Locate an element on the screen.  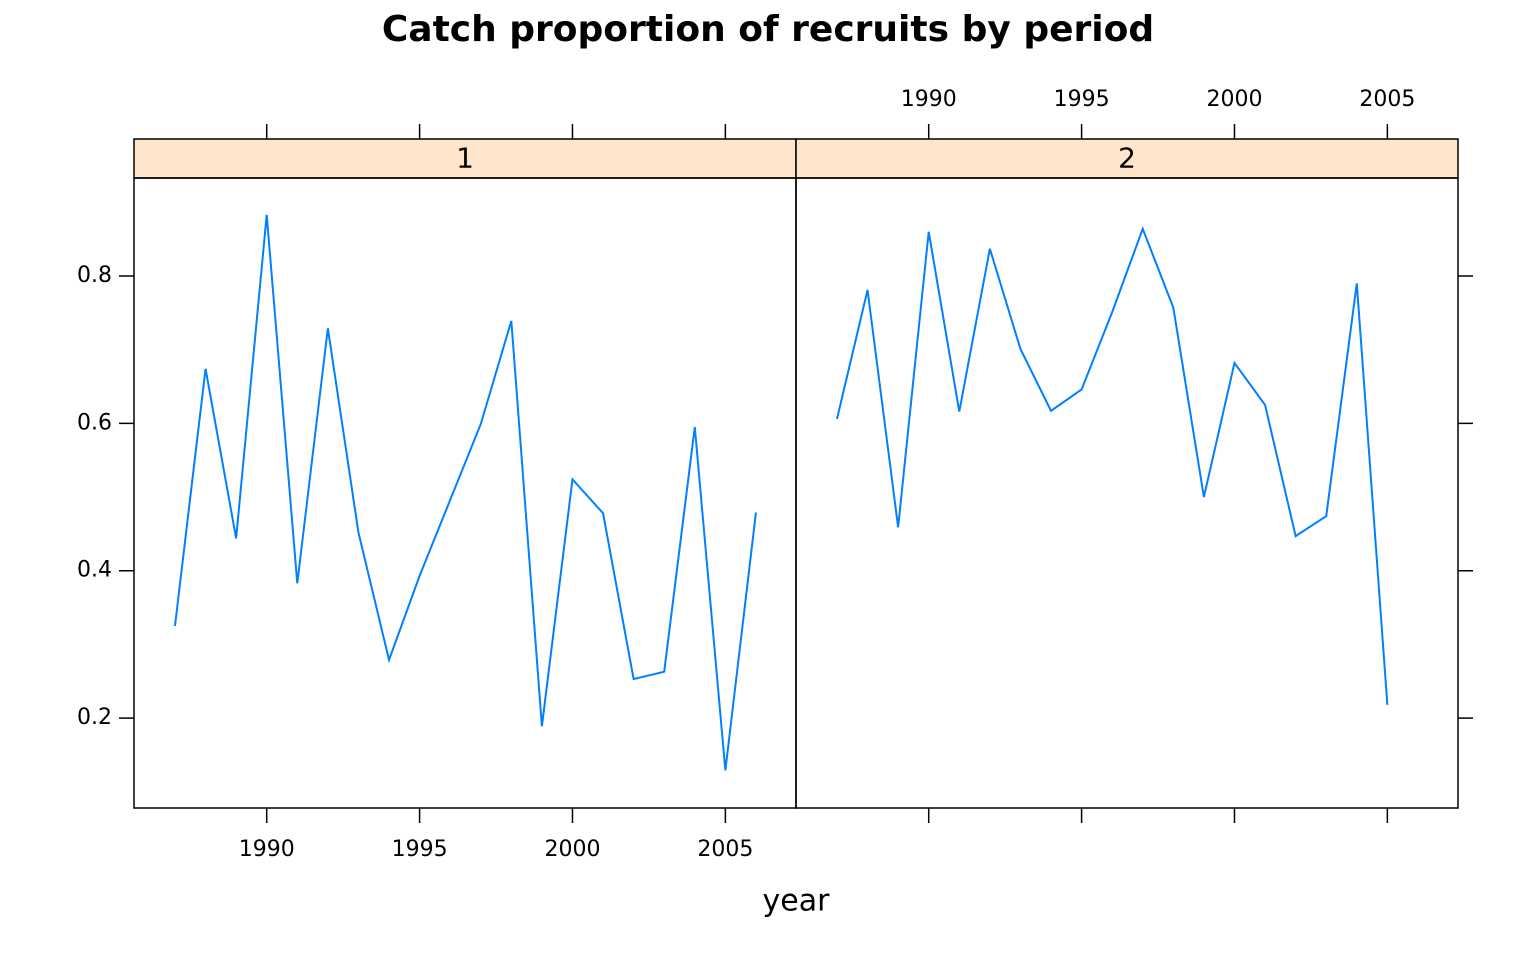
strip-label: 2 is located at coordinates (1127, 158).